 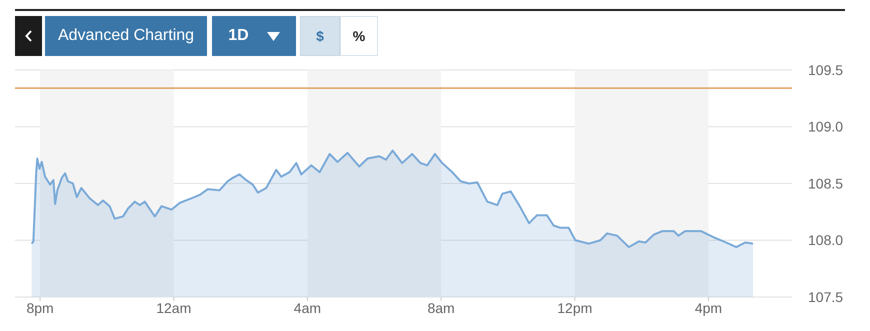 What do you see at coordinates (826, 183) in the screenshot?
I see `y-tick-label: 108.5` at bounding box center [826, 183].